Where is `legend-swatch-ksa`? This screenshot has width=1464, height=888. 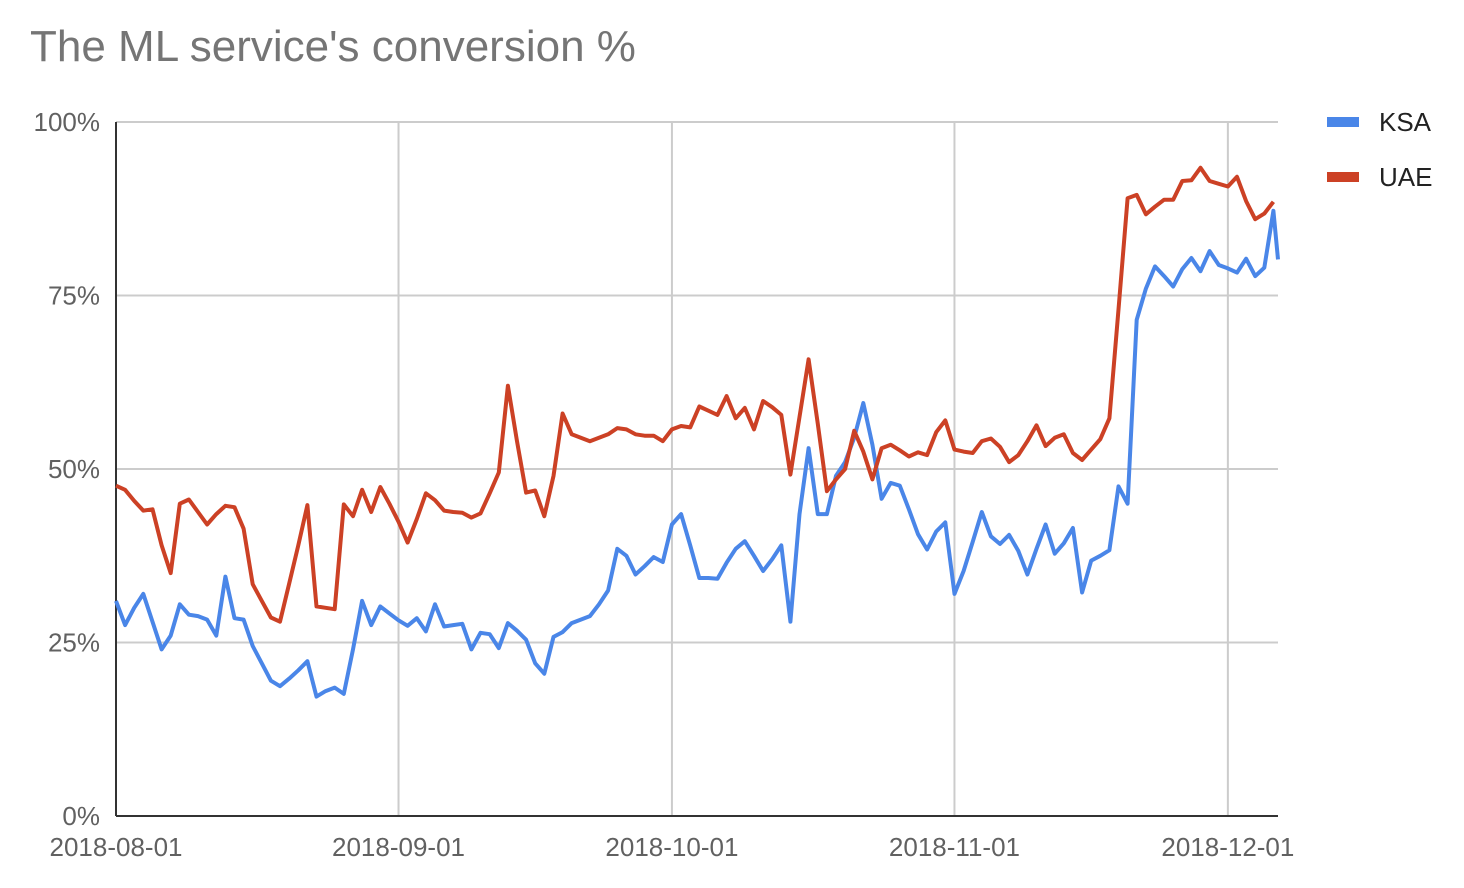 legend-swatch-ksa is located at coordinates (1343, 122).